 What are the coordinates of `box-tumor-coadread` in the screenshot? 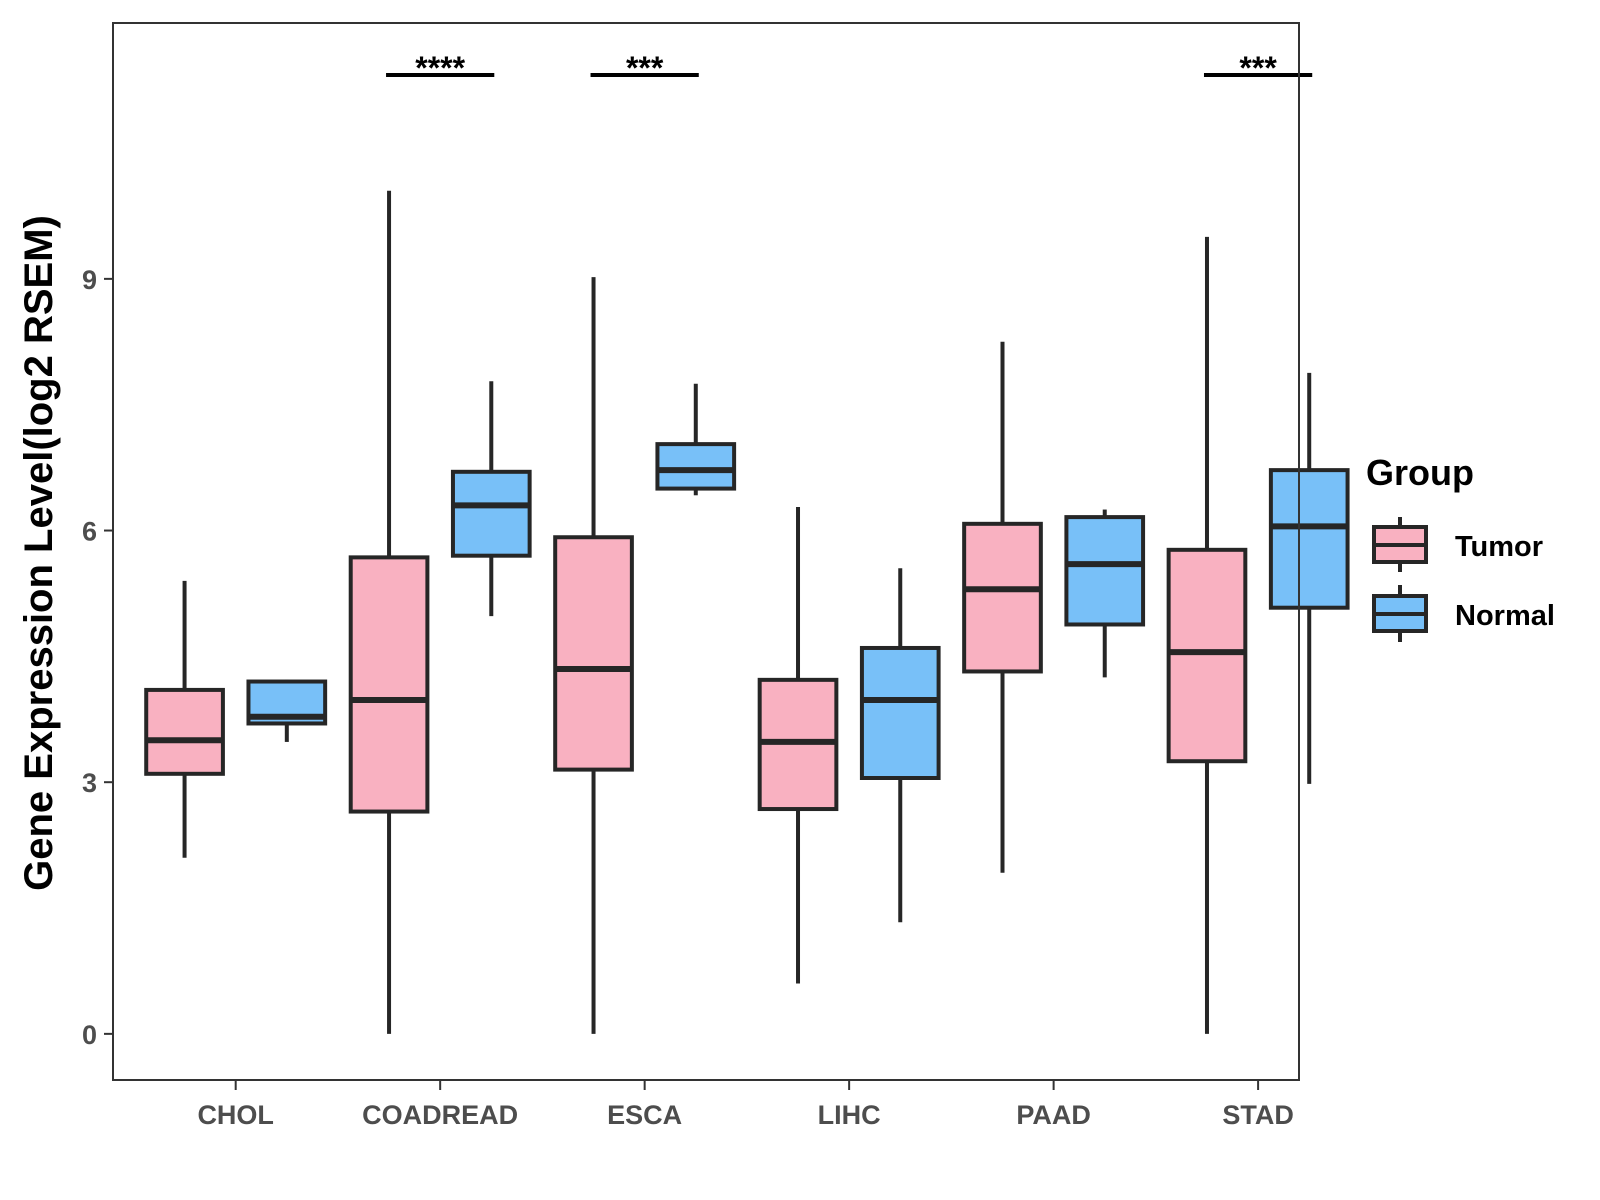 It's located at (389, 612).